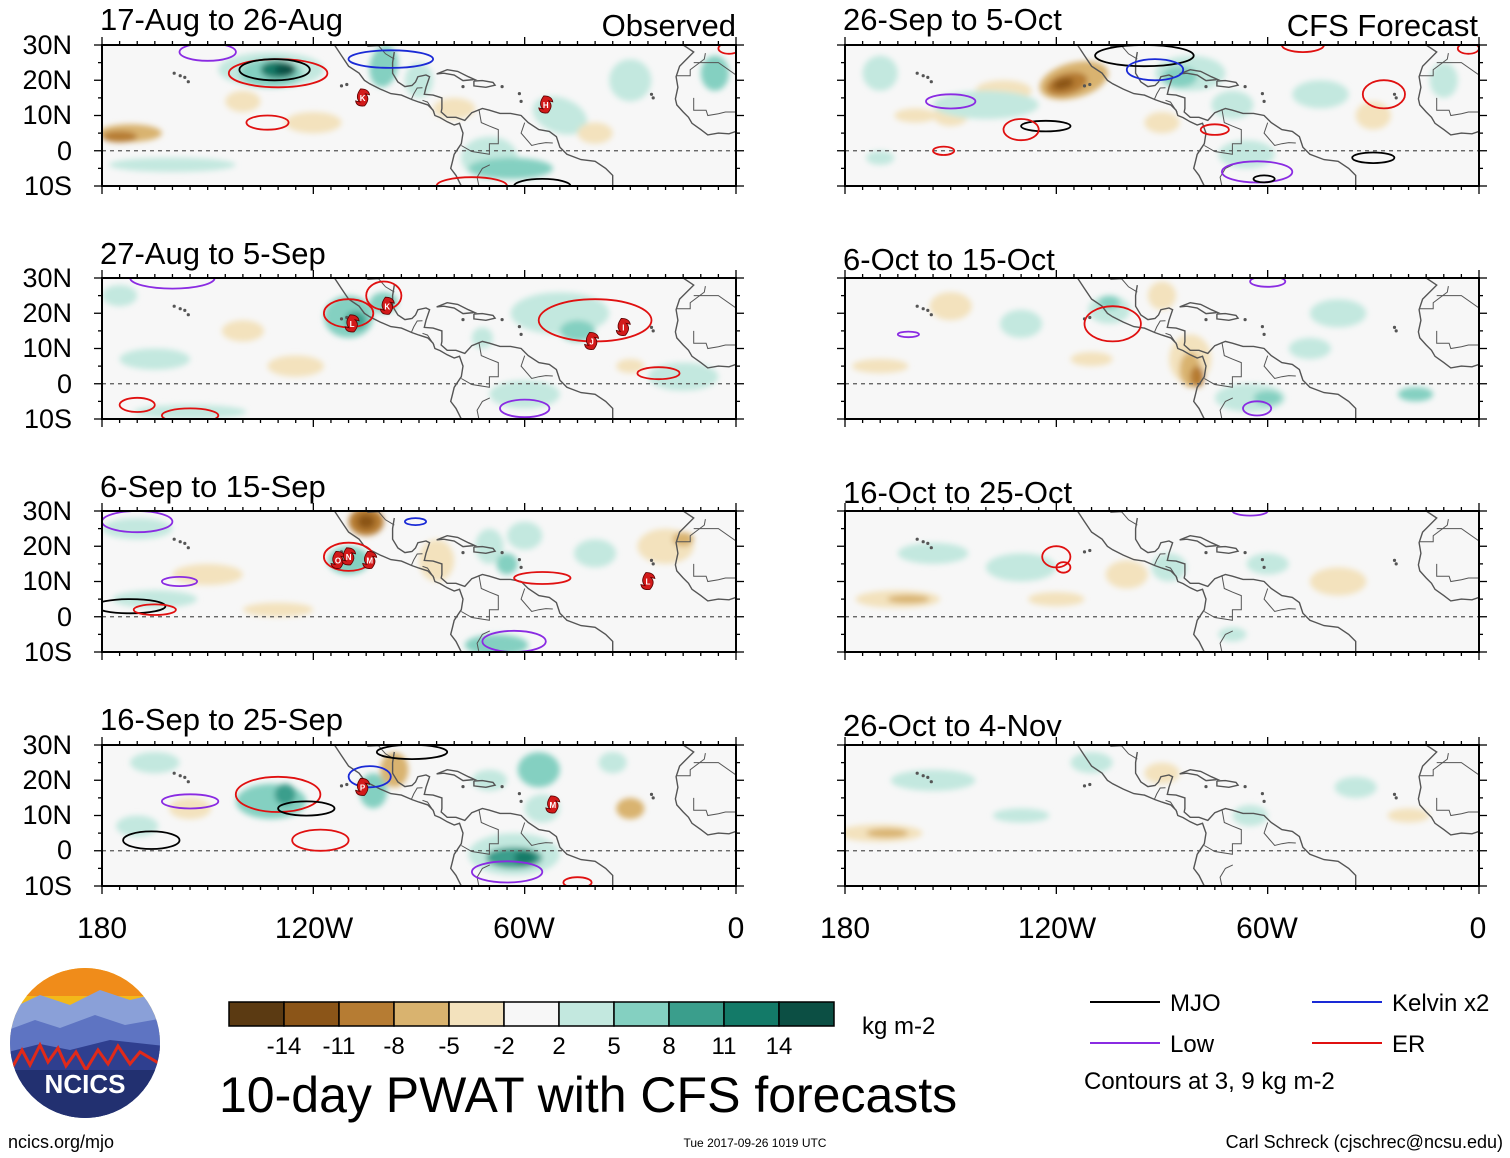  What do you see at coordinates (952, 19) in the screenshot?
I see `panel-title: 26-Sep to 5-Oct` at bounding box center [952, 19].